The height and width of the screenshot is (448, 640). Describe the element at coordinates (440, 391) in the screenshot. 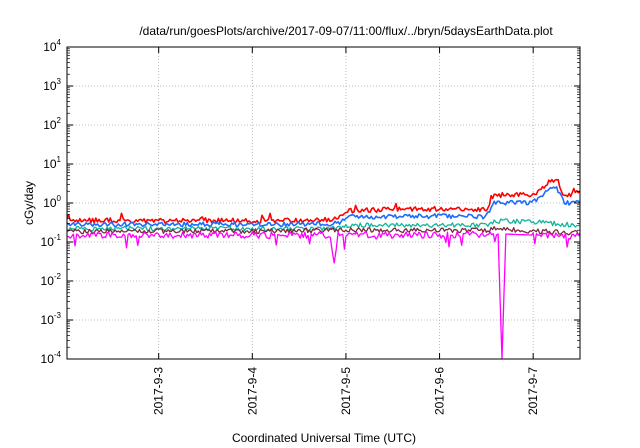

I see `x-tick-label: 2017-9-6` at that location.